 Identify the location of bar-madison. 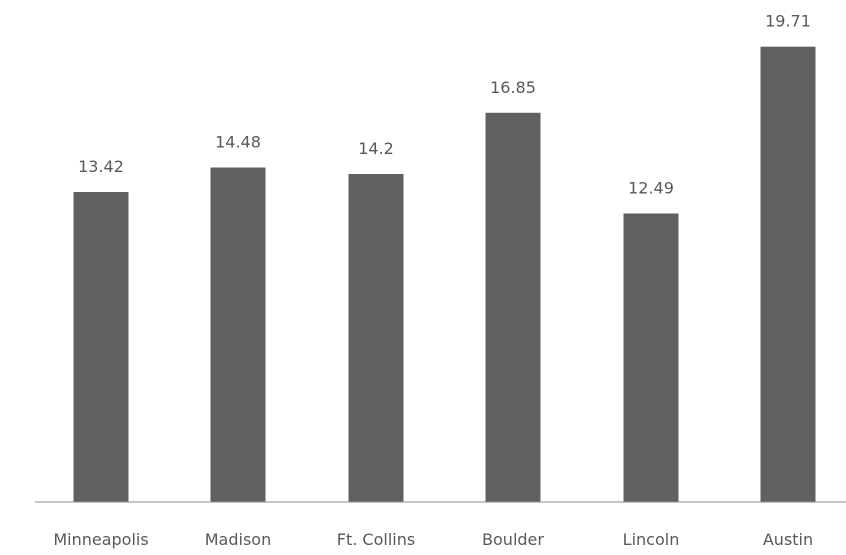
(238, 334).